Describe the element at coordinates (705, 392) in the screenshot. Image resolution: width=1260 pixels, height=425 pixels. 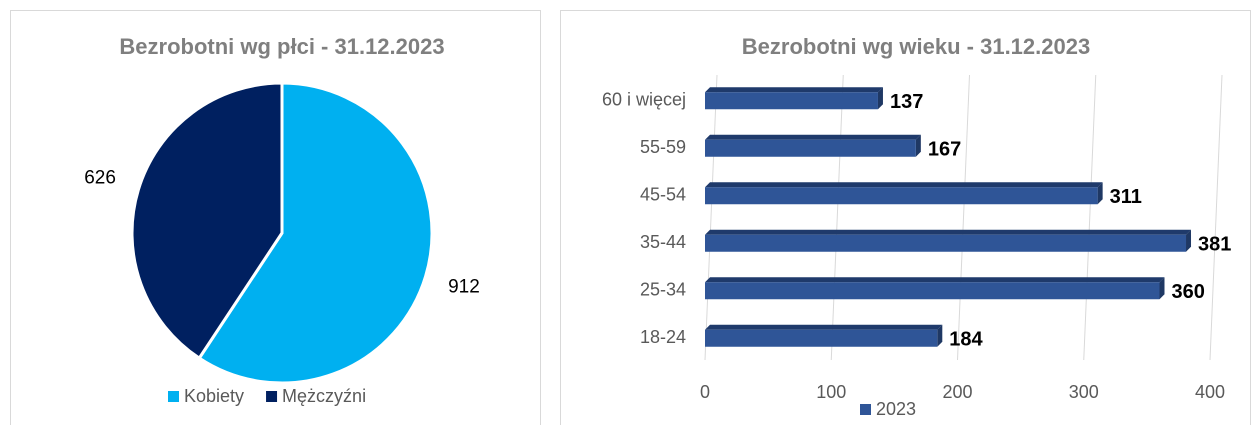
I see `x-tick-label: 0` at that location.